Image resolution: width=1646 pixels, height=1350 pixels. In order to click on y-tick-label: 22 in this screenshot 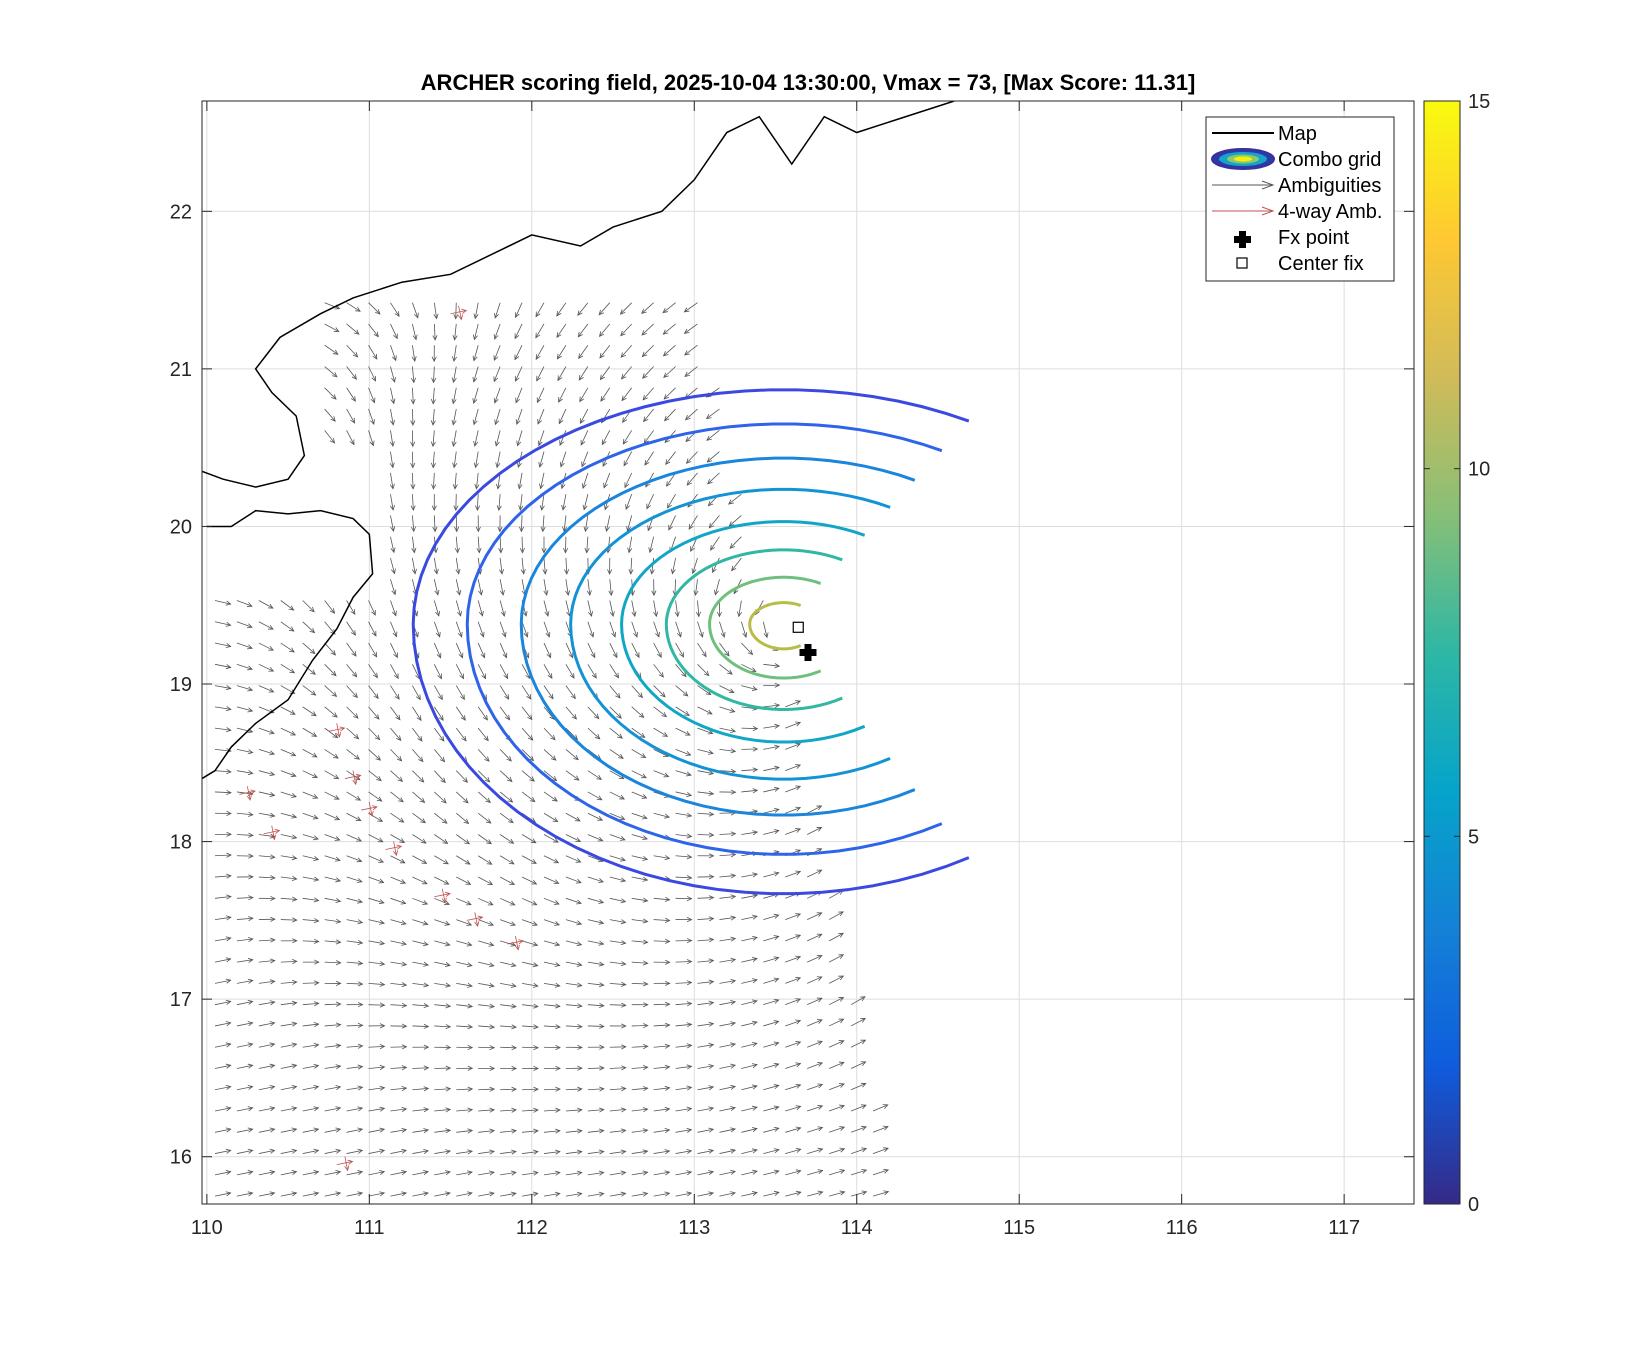, I will do `click(181, 212)`.